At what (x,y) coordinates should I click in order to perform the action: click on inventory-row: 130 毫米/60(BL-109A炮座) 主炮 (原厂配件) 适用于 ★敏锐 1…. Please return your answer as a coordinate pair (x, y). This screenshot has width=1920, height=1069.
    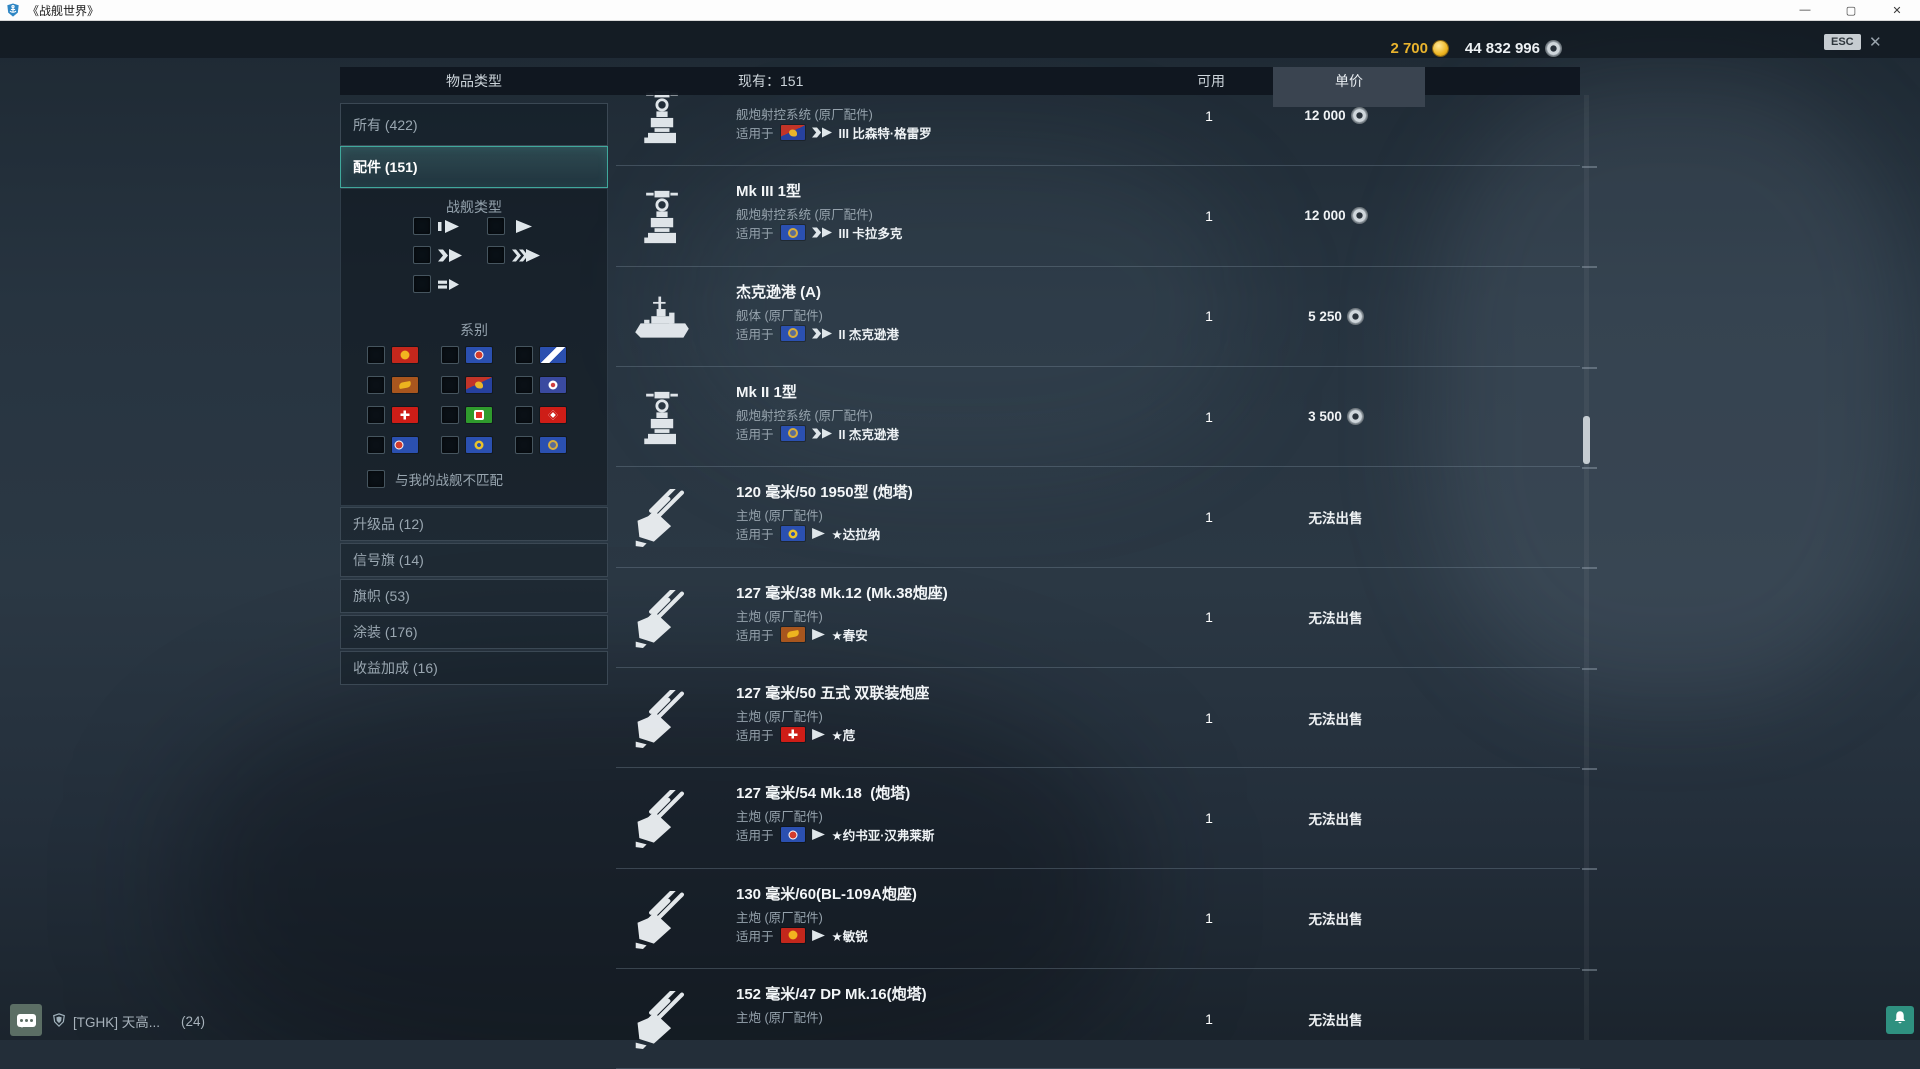
    Looking at the image, I should click on (1098, 919).